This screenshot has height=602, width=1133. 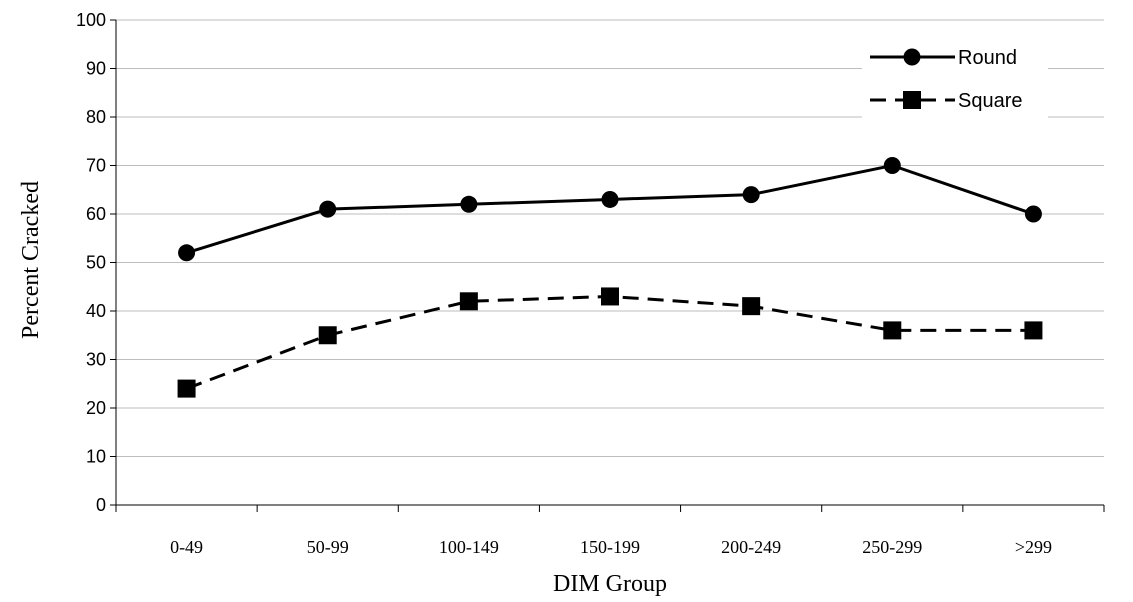 What do you see at coordinates (96, 214) in the screenshot?
I see `y-tick-label: 60` at bounding box center [96, 214].